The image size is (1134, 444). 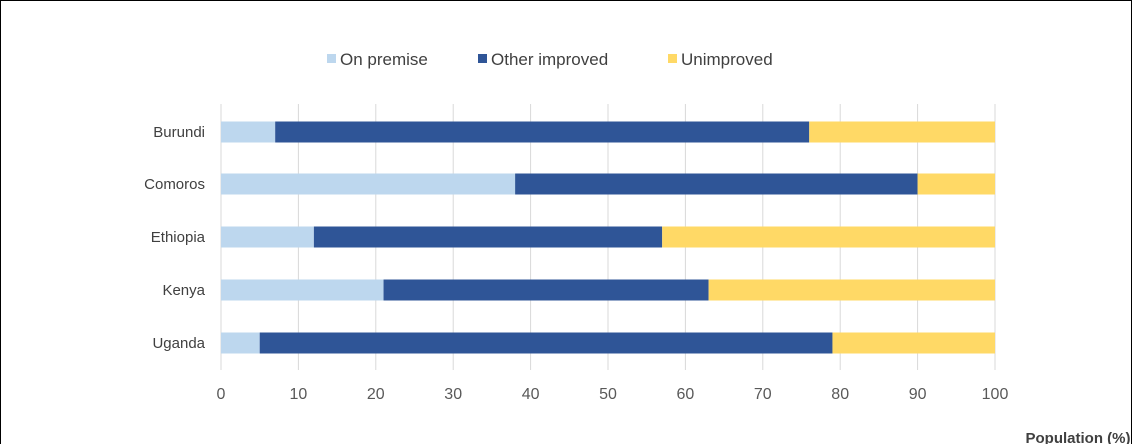 What do you see at coordinates (546, 343) in the screenshot?
I see `bar-uganda-other-improved` at bounding box center [546, 343].